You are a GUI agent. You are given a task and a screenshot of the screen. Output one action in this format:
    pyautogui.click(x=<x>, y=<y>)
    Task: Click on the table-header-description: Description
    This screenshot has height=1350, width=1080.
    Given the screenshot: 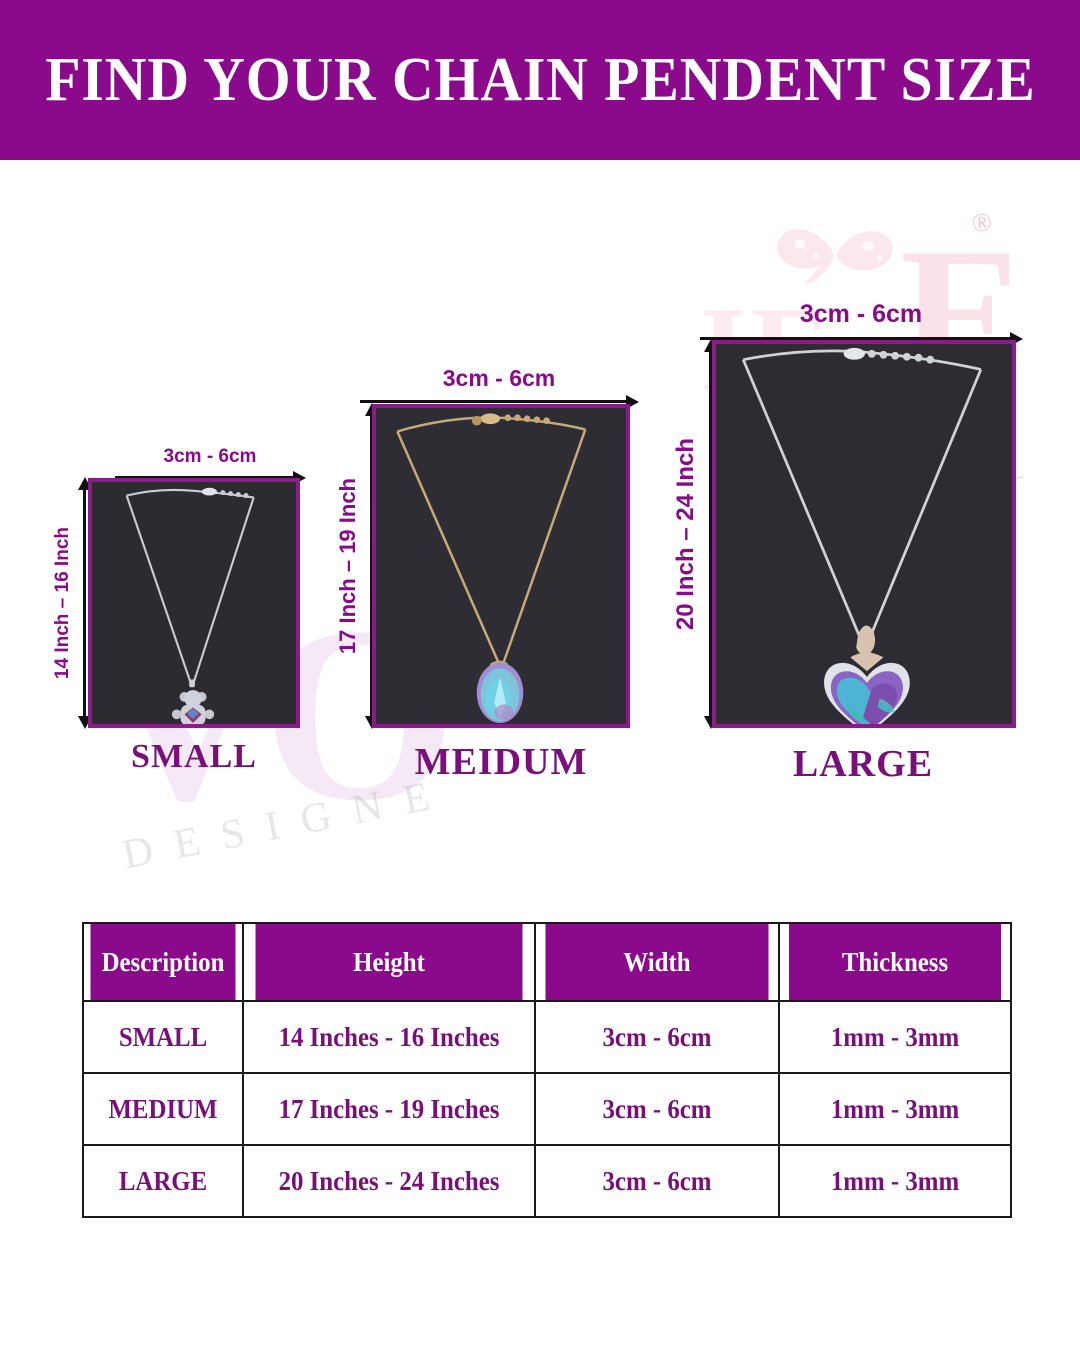 What is the action you would take?
    pyautogui.click(x=163, y=962)
    